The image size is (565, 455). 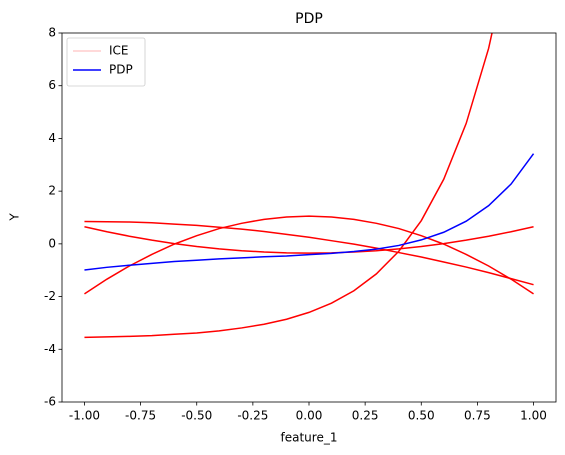 I want to click on y-tick-label: 2, so click(x=52, y=191).